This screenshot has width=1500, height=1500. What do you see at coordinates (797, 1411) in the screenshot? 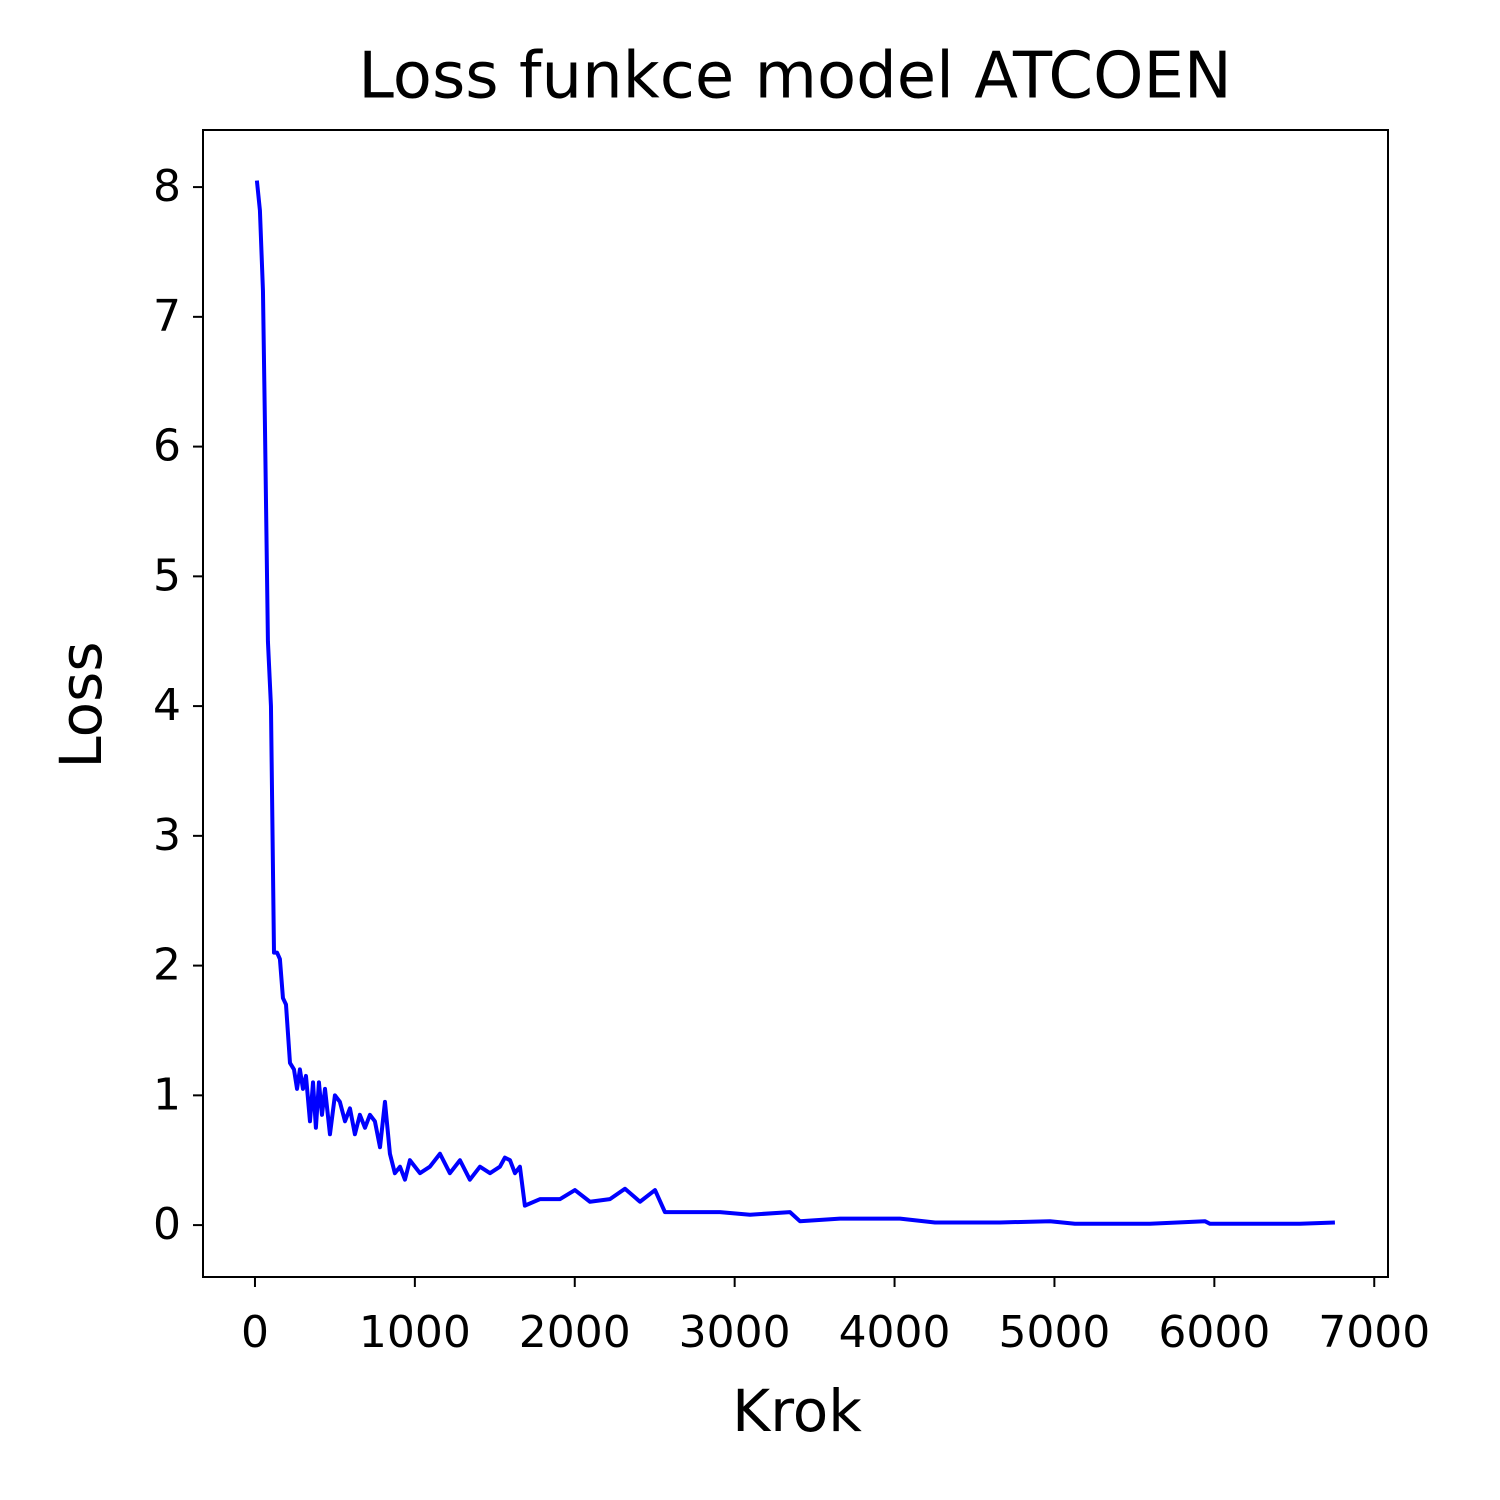
I see `x-axis-label: Krok` at bounding box center [797, 1411].